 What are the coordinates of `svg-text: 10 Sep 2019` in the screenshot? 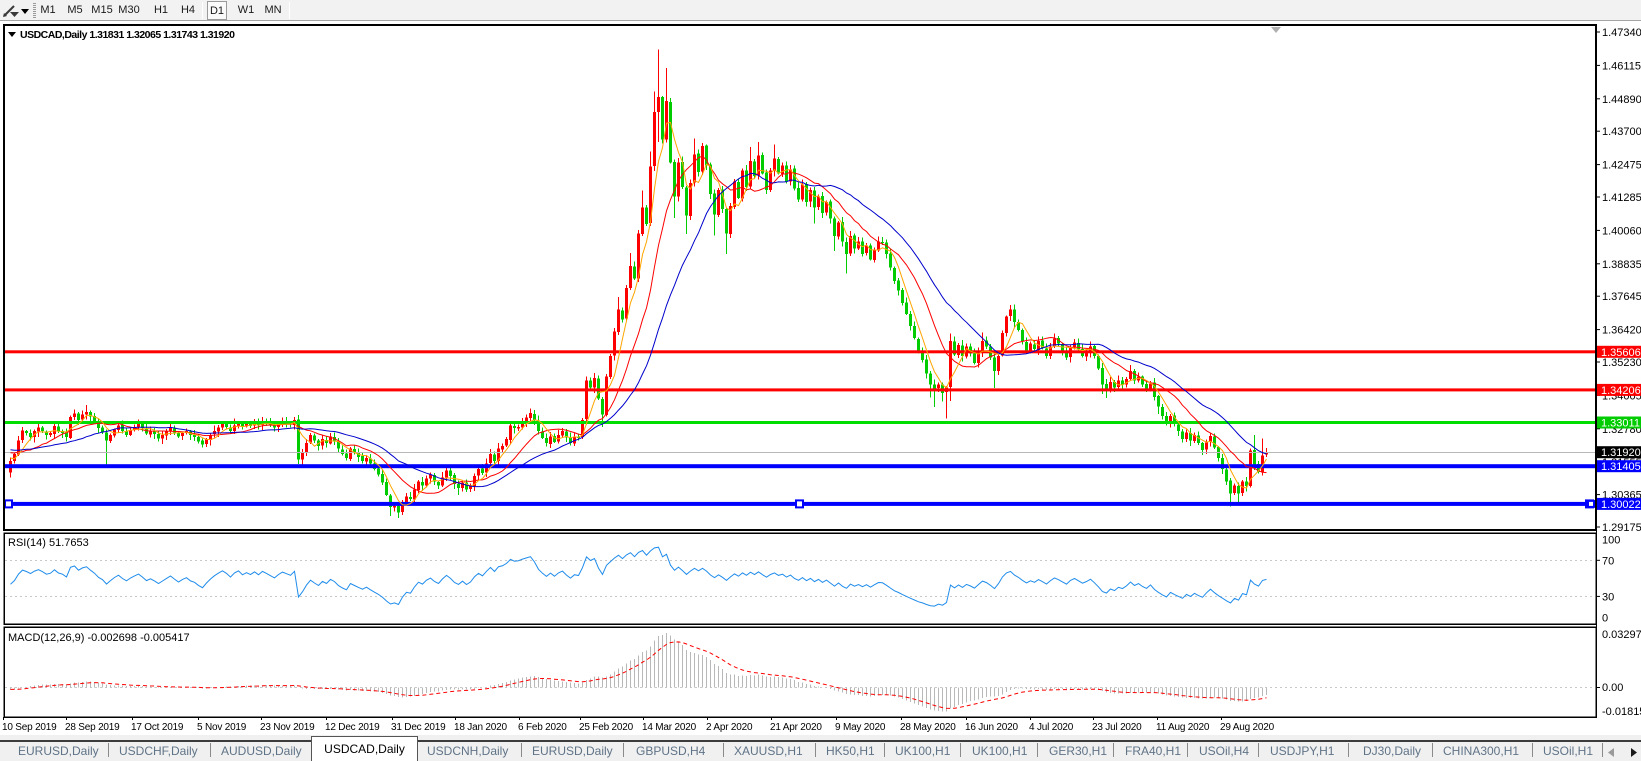 It's located at (29, 727).